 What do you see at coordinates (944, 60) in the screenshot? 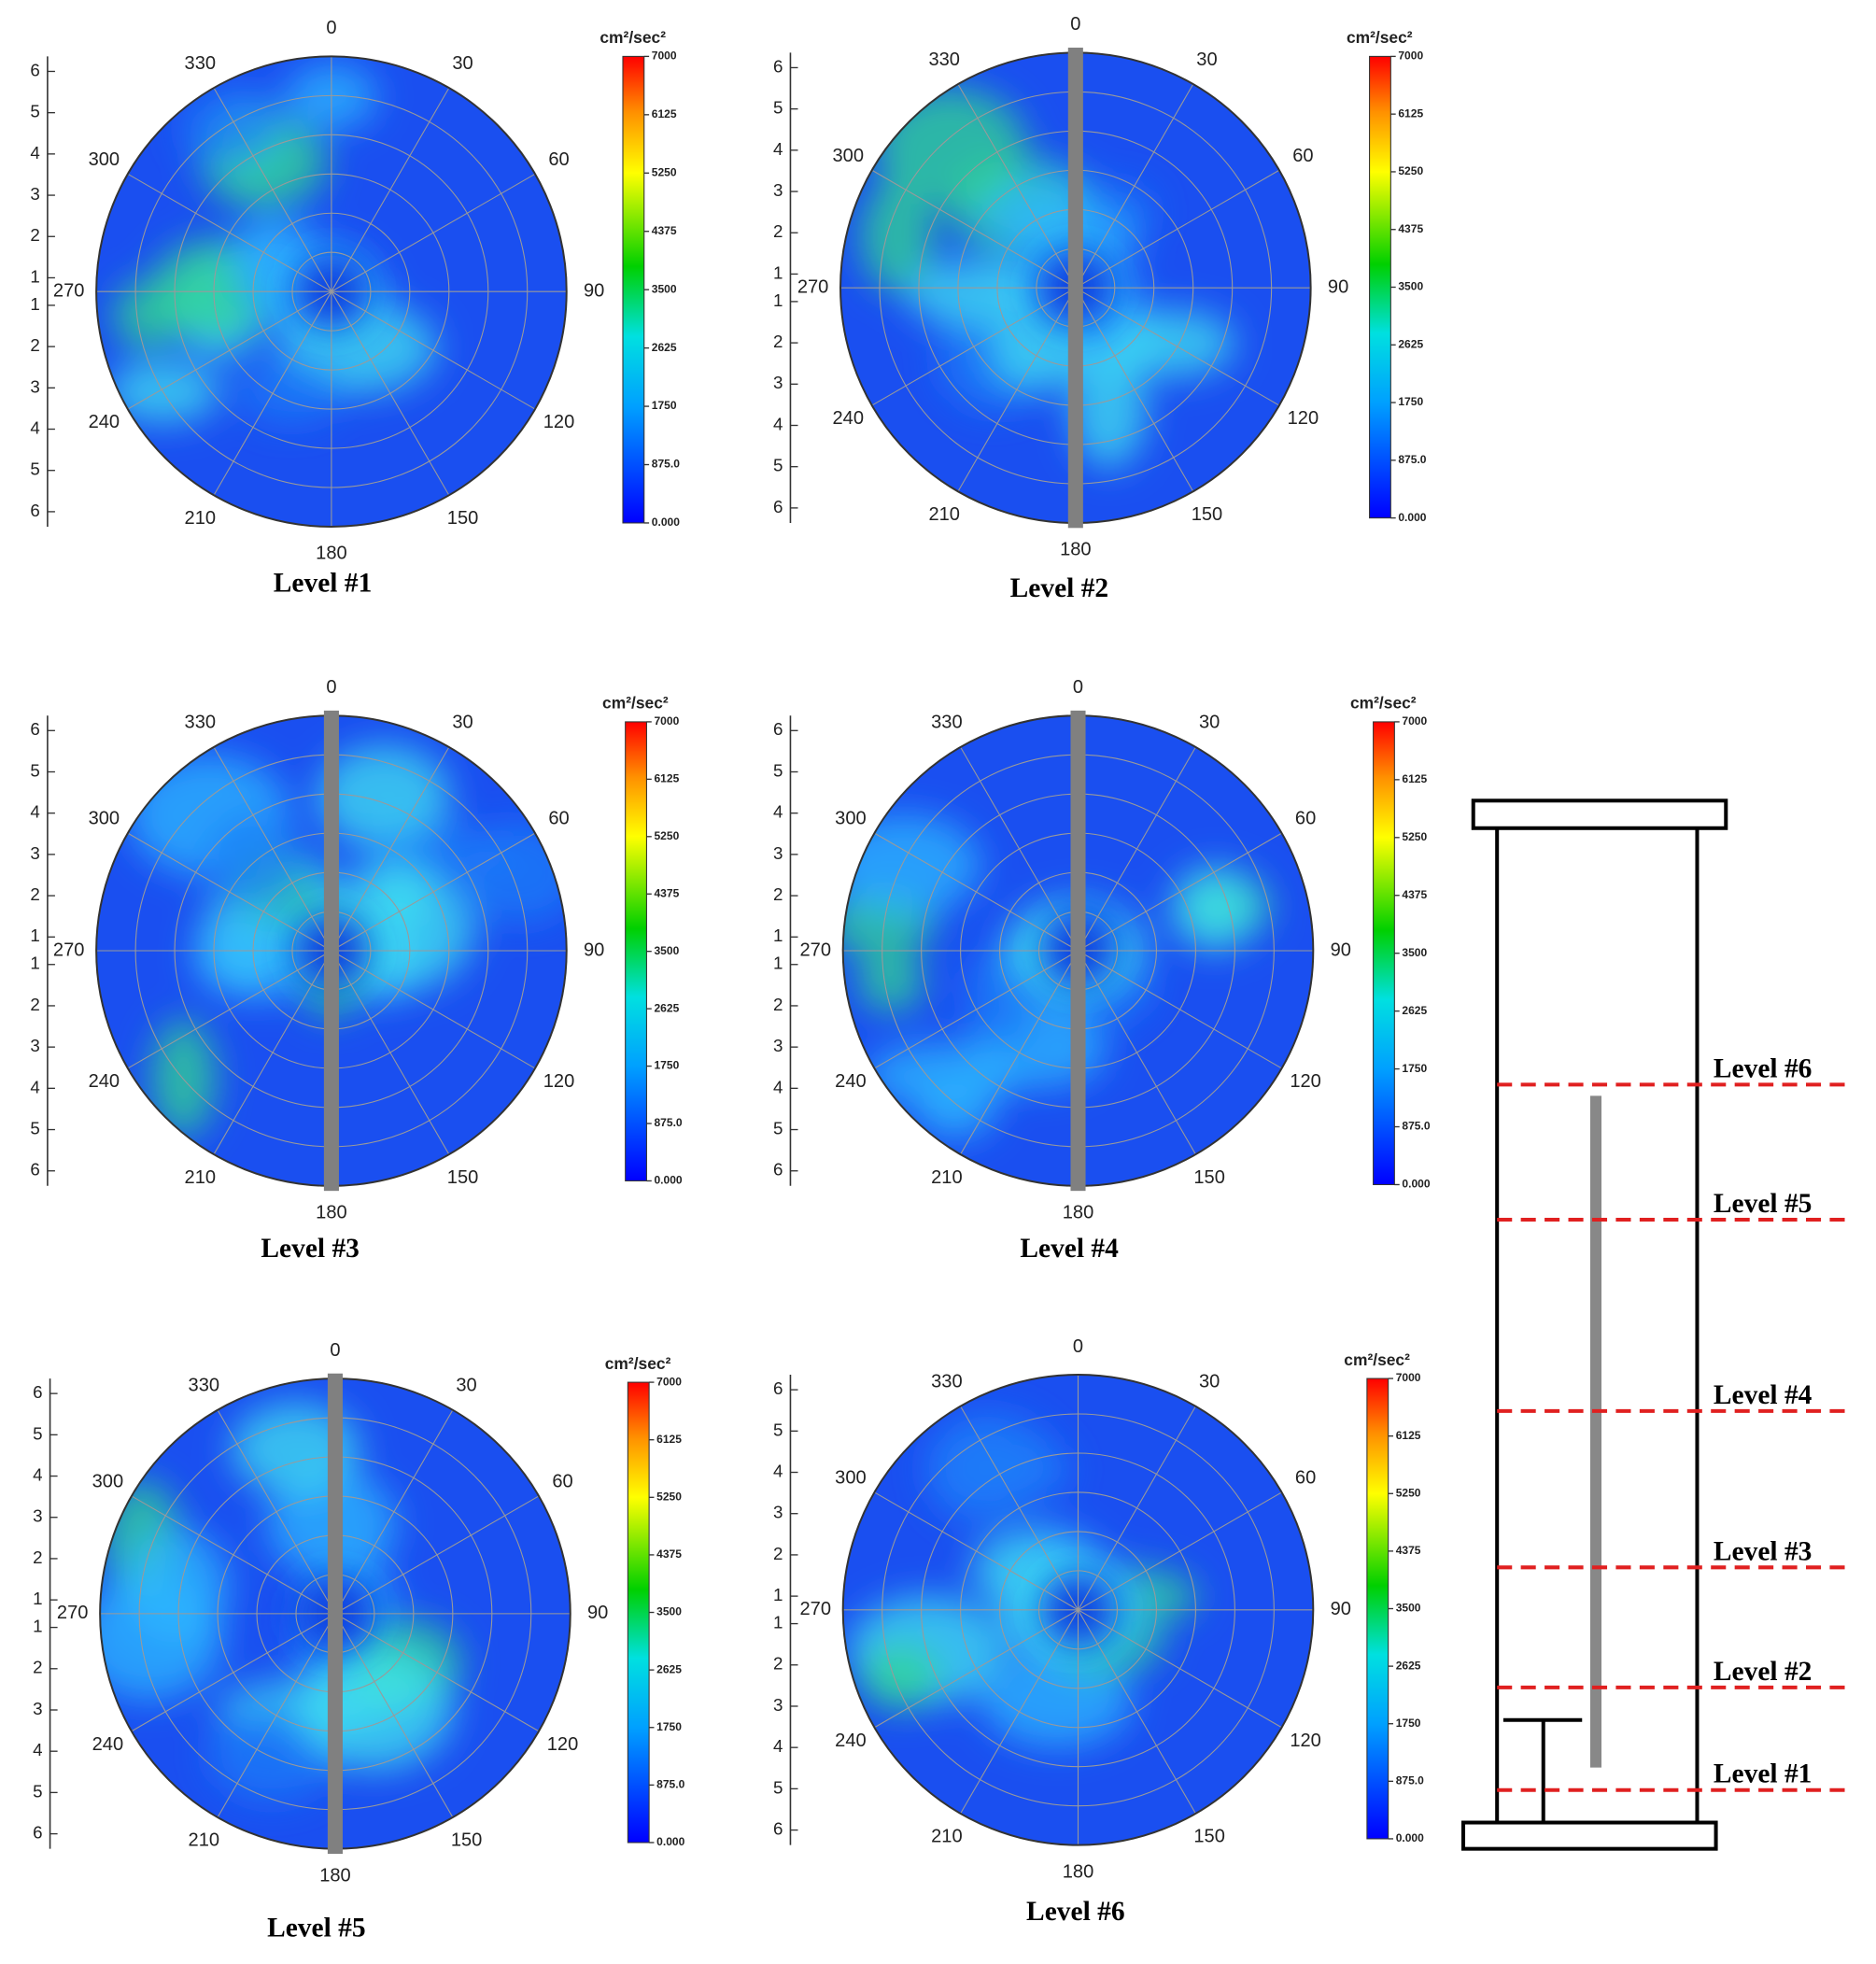
I see `angle-label: 330` at bounding box center [944, 60].